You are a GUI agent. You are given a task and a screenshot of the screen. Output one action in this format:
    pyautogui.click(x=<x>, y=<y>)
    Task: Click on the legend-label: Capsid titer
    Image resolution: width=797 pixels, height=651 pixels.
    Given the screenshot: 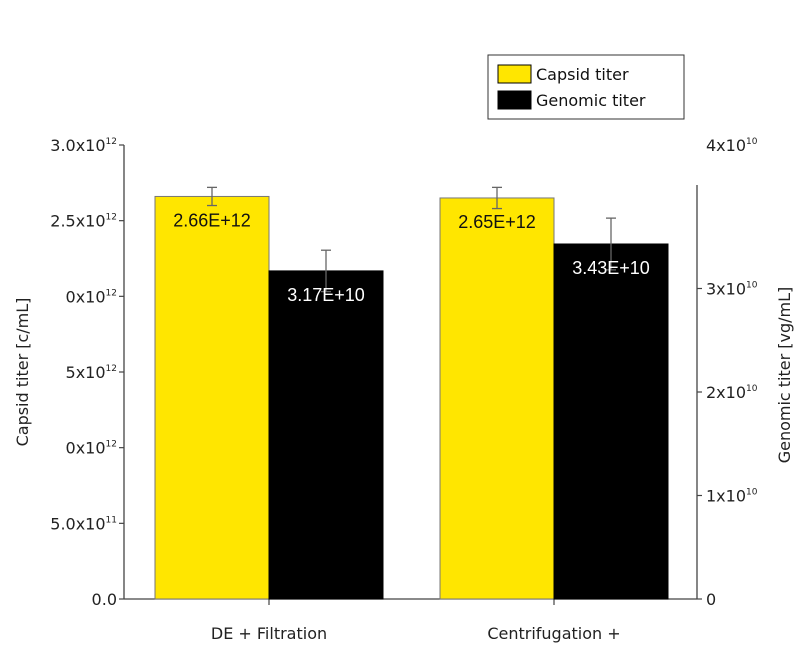 What is the action you would take?
    pyautogui.click(x=582, y=74)
    